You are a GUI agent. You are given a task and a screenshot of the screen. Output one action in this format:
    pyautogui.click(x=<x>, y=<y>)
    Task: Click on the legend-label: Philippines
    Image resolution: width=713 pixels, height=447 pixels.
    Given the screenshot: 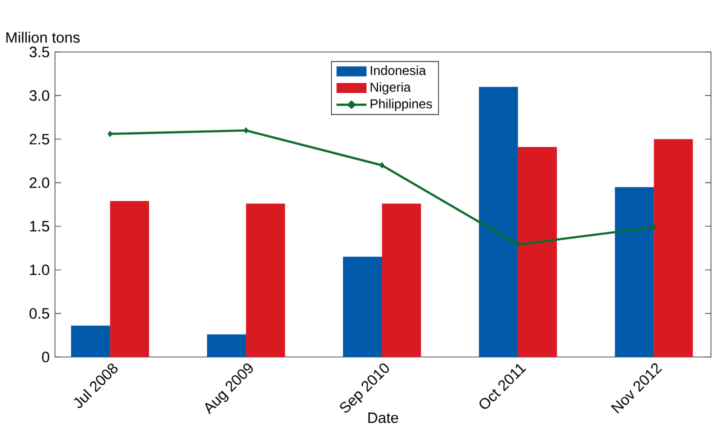 What is the action you would take?
    pyautogui.click(x=401, y=105)
    